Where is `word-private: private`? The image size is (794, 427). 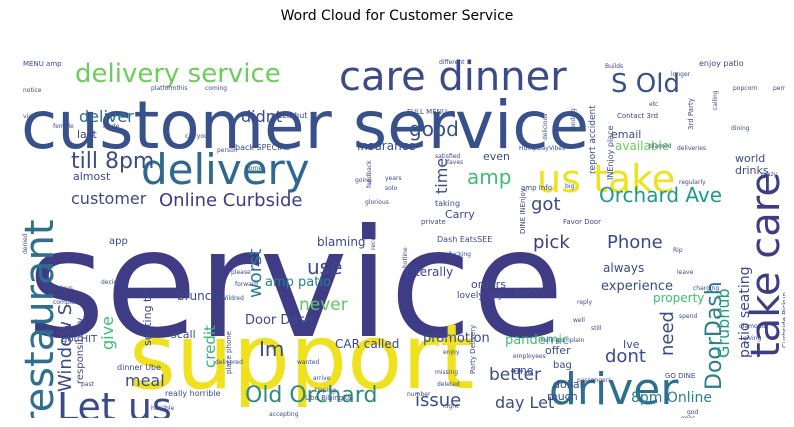
word-private: private is located at coordinates (433, 222).